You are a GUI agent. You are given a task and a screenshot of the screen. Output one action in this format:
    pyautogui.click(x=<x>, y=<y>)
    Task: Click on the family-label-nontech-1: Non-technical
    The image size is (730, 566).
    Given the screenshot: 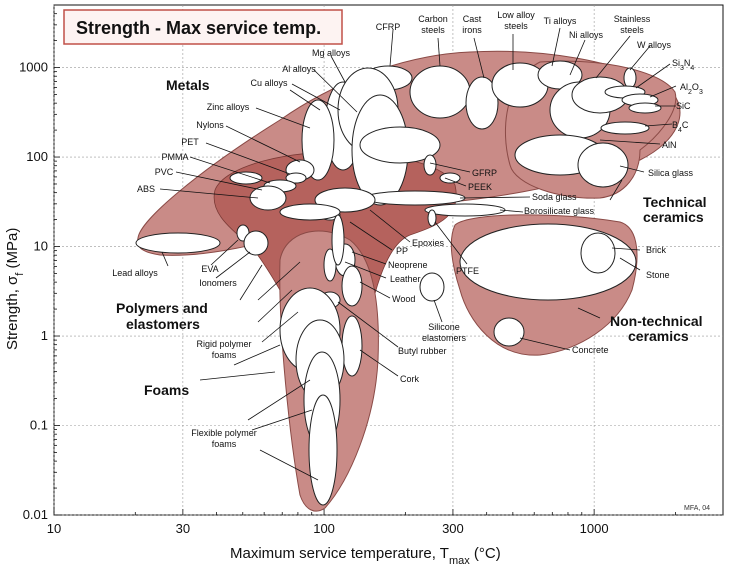 What is the action you would take?
    pyautogui.click(x=656, y=321)
    